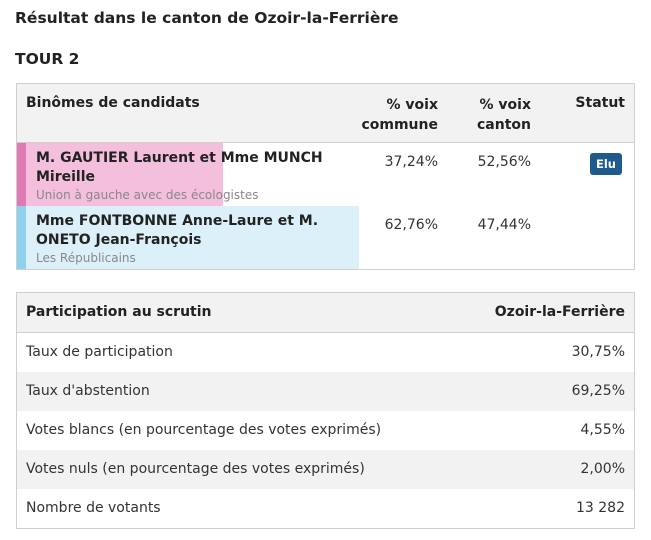  I want to click on participation-value: 13 282, so click(600, 508).